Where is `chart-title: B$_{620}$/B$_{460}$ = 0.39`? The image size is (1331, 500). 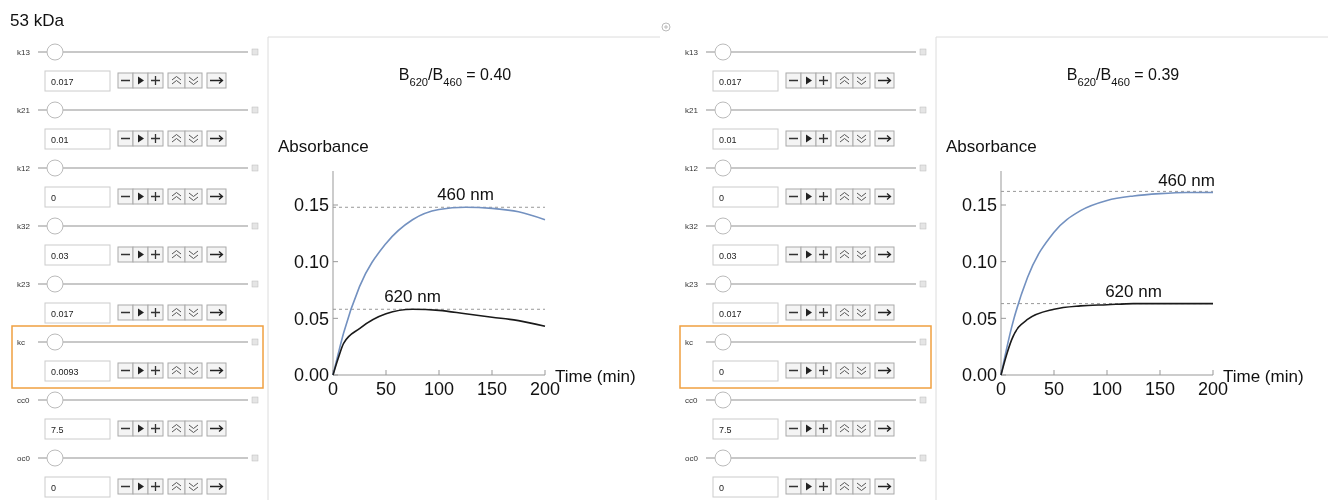
chart-title: B$_{620}$/B$_{460}$ = 0.39 is located at coordinates (1123, 77).